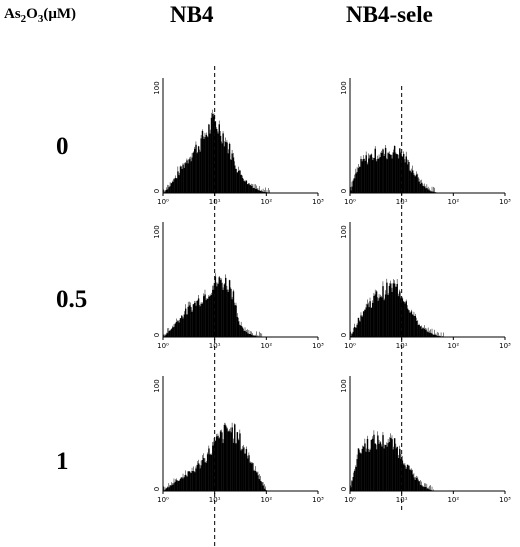 Image resolution: width=520 pixels, height=547 pixels. Describe the element at coordinates (157, 385) in the screenshot. I see `y-tick-label-max-nb4-row-1: 100` at that location.